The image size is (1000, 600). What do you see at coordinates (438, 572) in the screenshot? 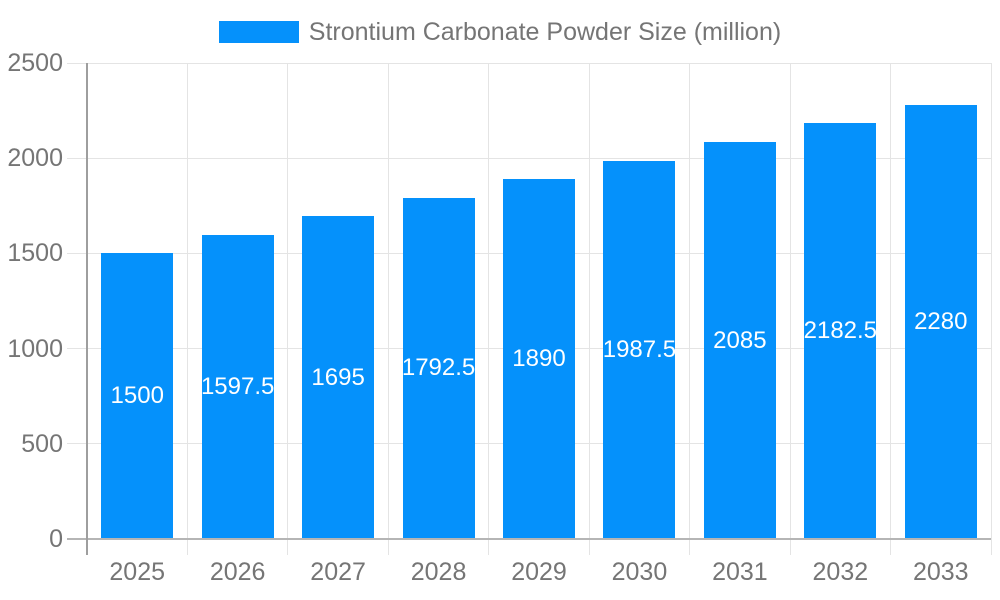
I see `x-tick-label: 2028` at bounding box center [438, 572].